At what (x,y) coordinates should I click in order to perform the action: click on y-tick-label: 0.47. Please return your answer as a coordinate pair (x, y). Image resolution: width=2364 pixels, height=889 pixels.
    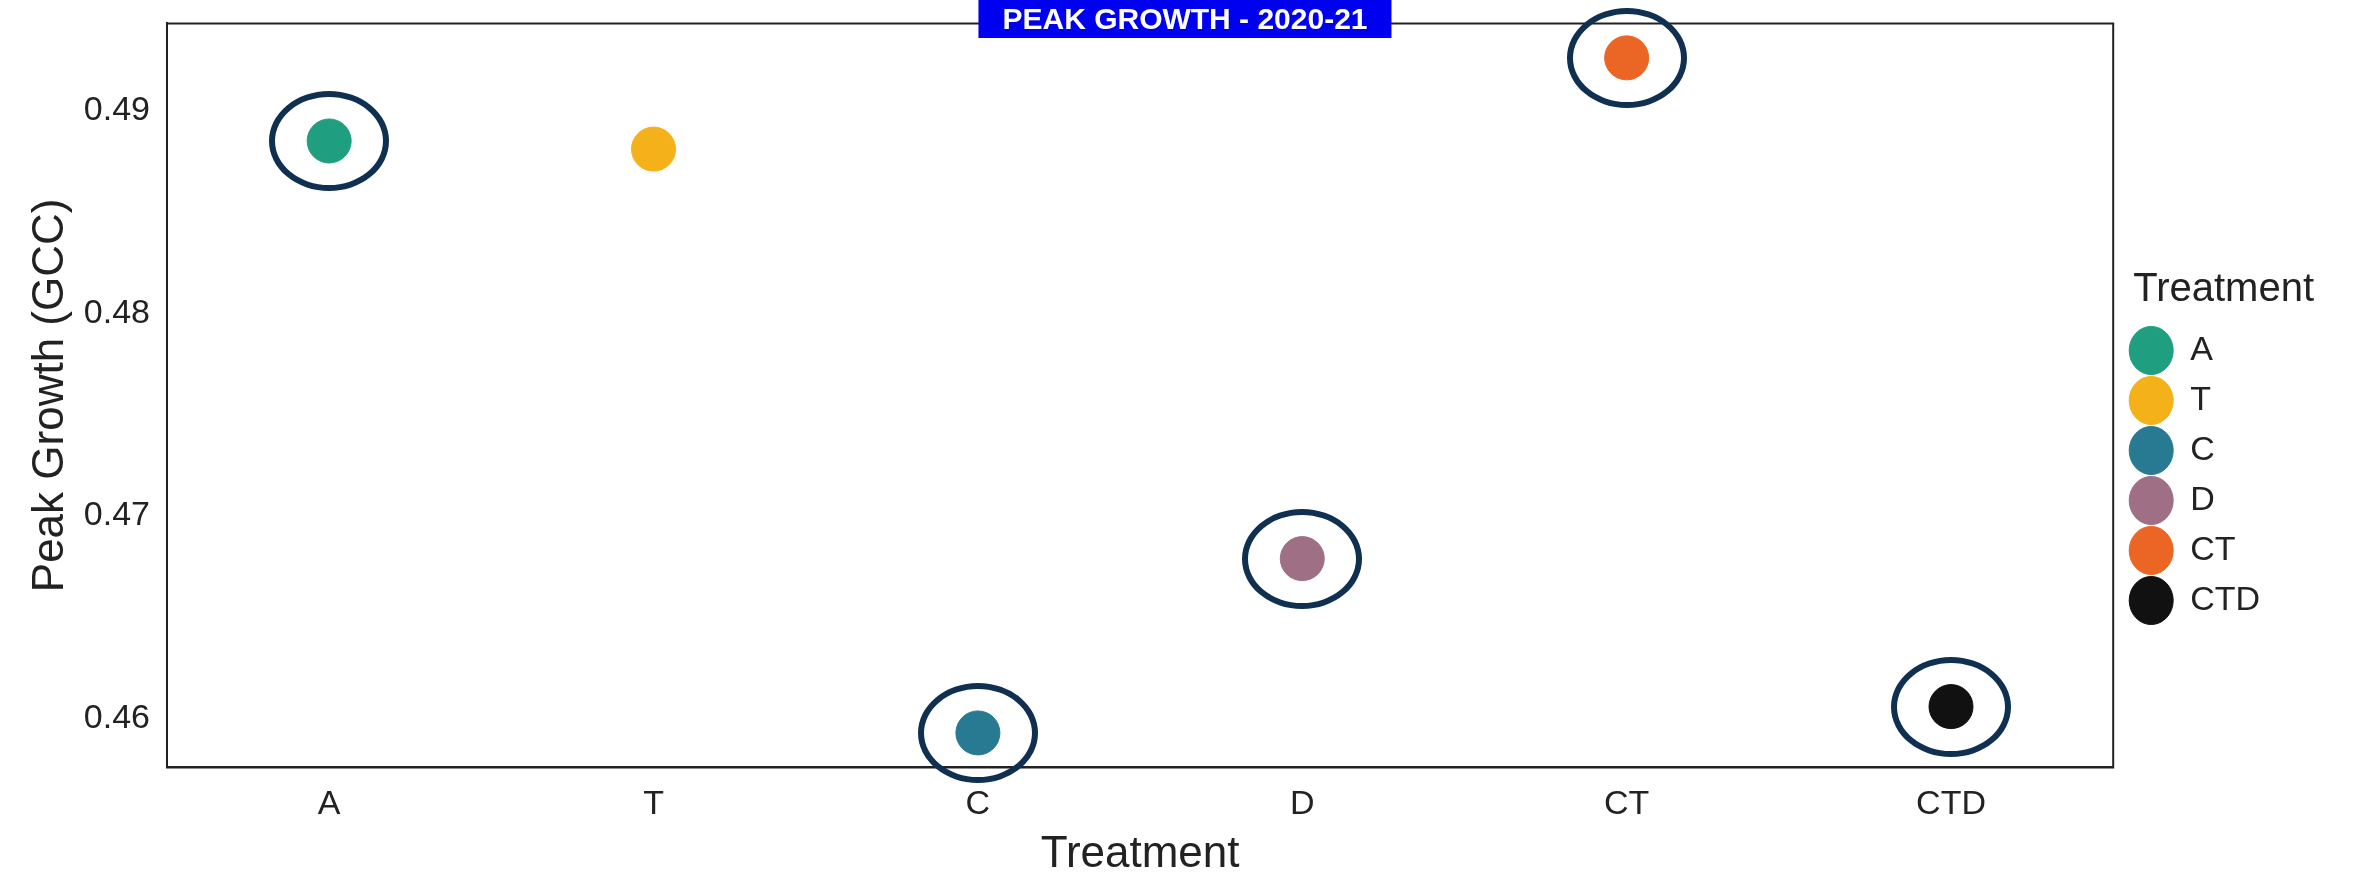
    Looking at the image, I should click on (116, 513).